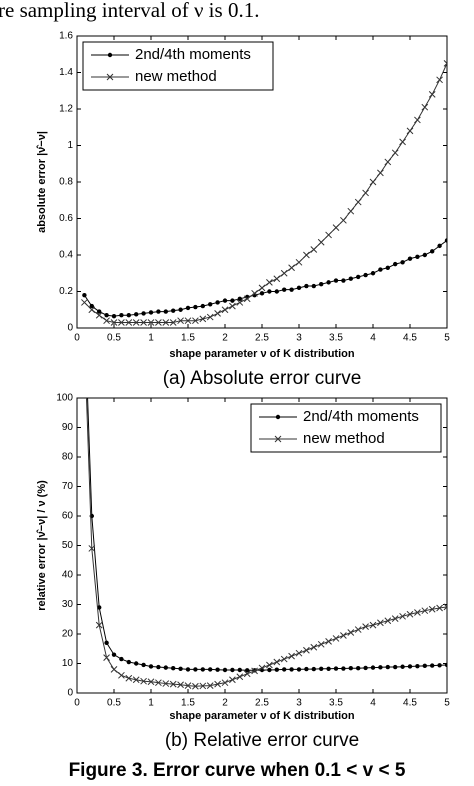 The height and width of the screenshot is (786, 474). Describe the element at coordinates (68, 663) in the screenshot. I see `y-tick-label: 10` at that location.